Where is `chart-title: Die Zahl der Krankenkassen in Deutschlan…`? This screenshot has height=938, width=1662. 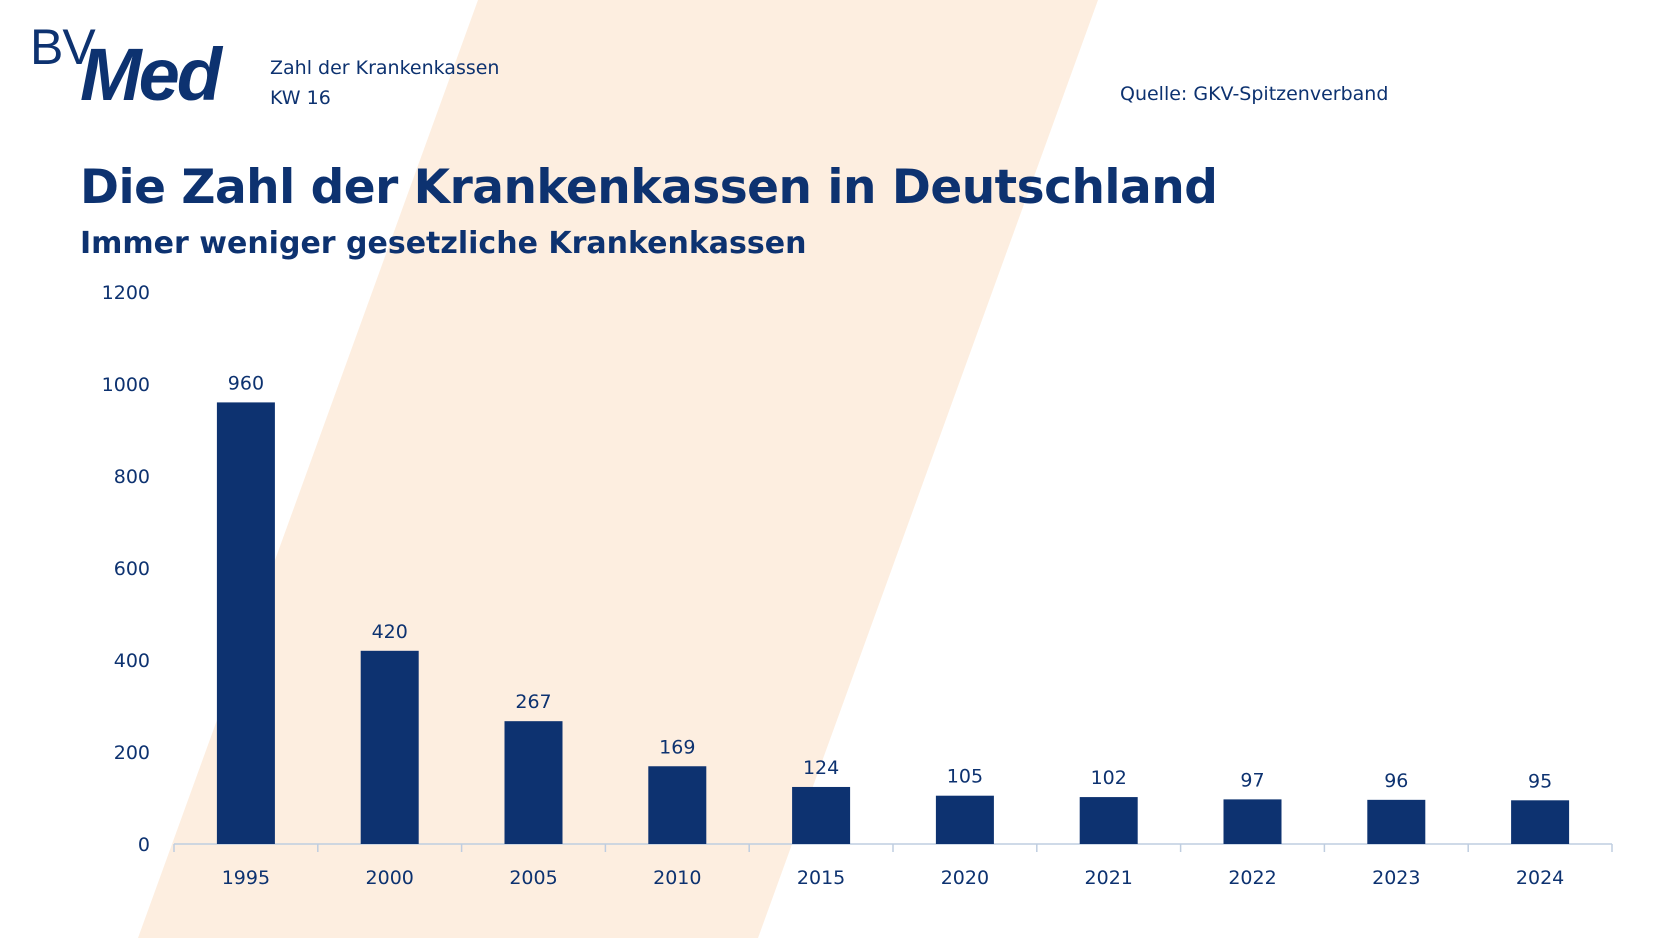
chart-title: Die Zahl der Krankenkassen in Deutschlan… is located at coordinates (649, 187).